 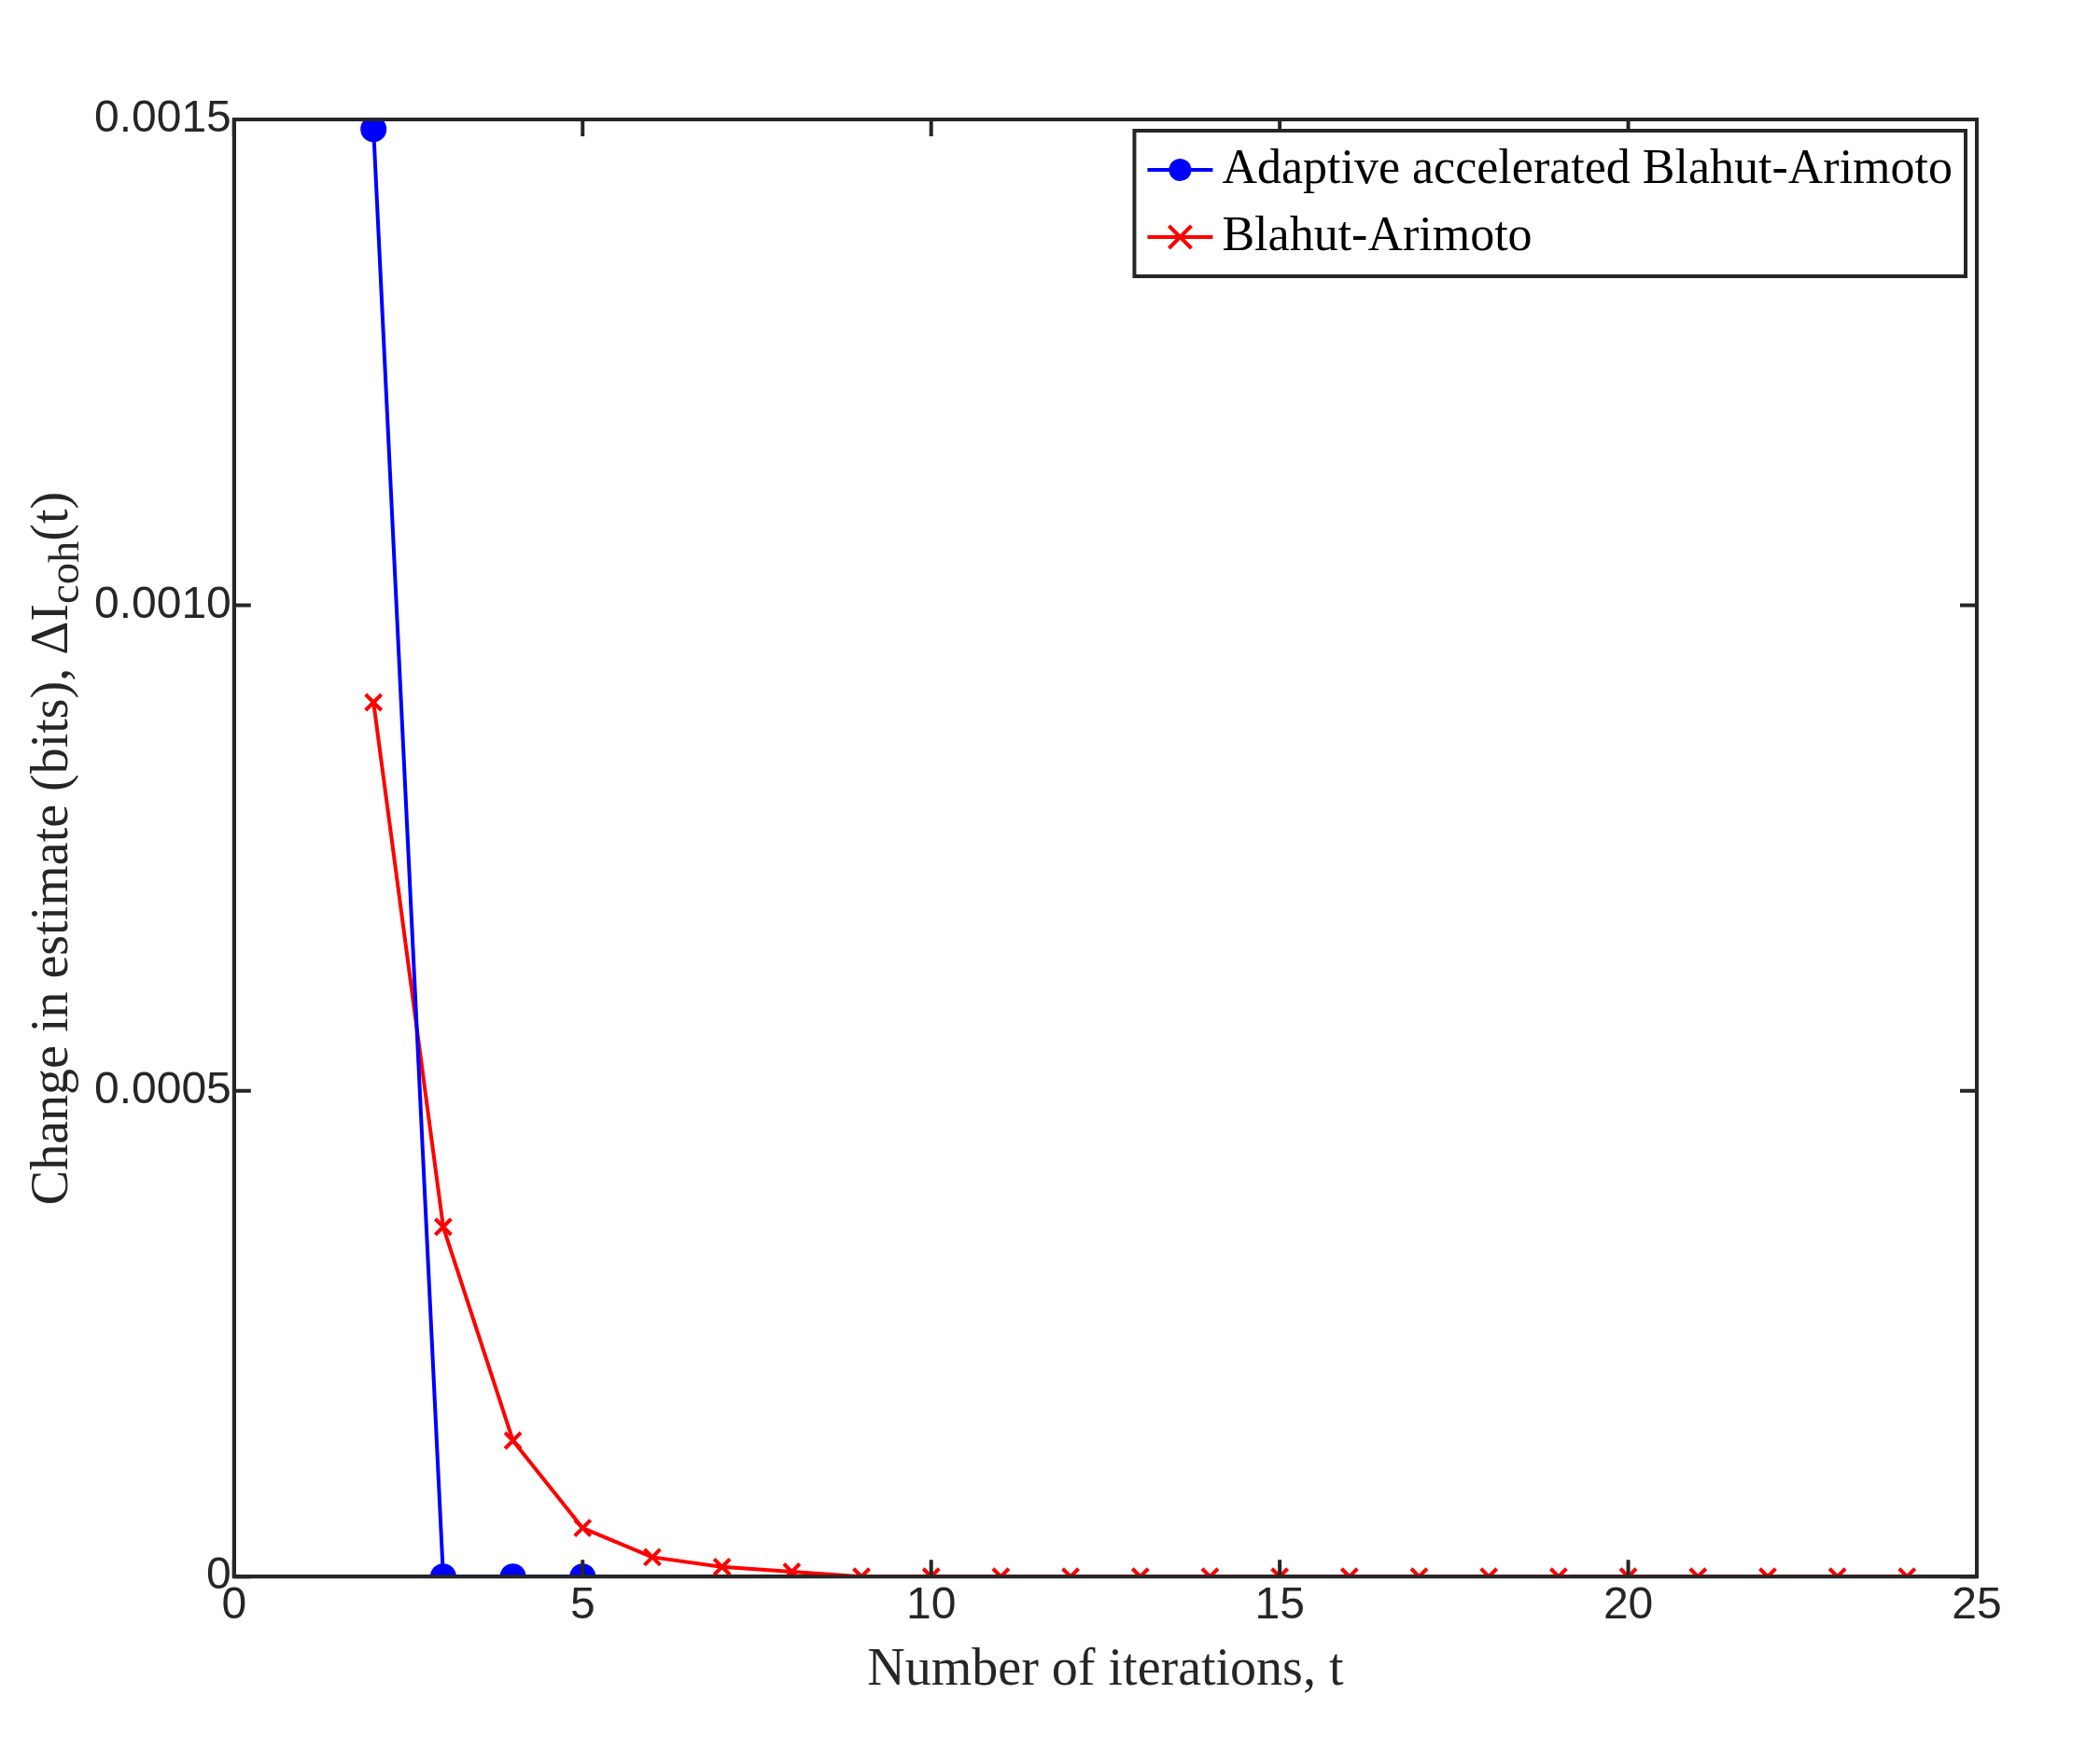 I want to click on y-tick-label: 0.0010, so click(x=162, y=602).